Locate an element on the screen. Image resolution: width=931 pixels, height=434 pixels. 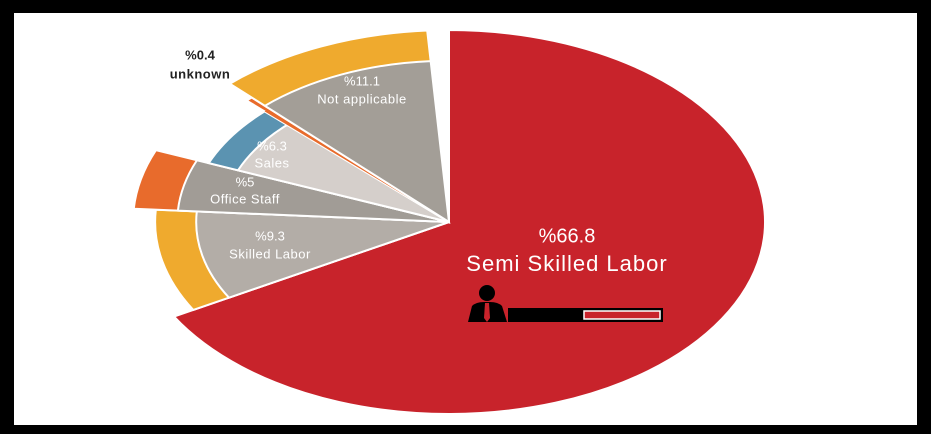
category-label: Not applicable is located at coordinates (361, 98).